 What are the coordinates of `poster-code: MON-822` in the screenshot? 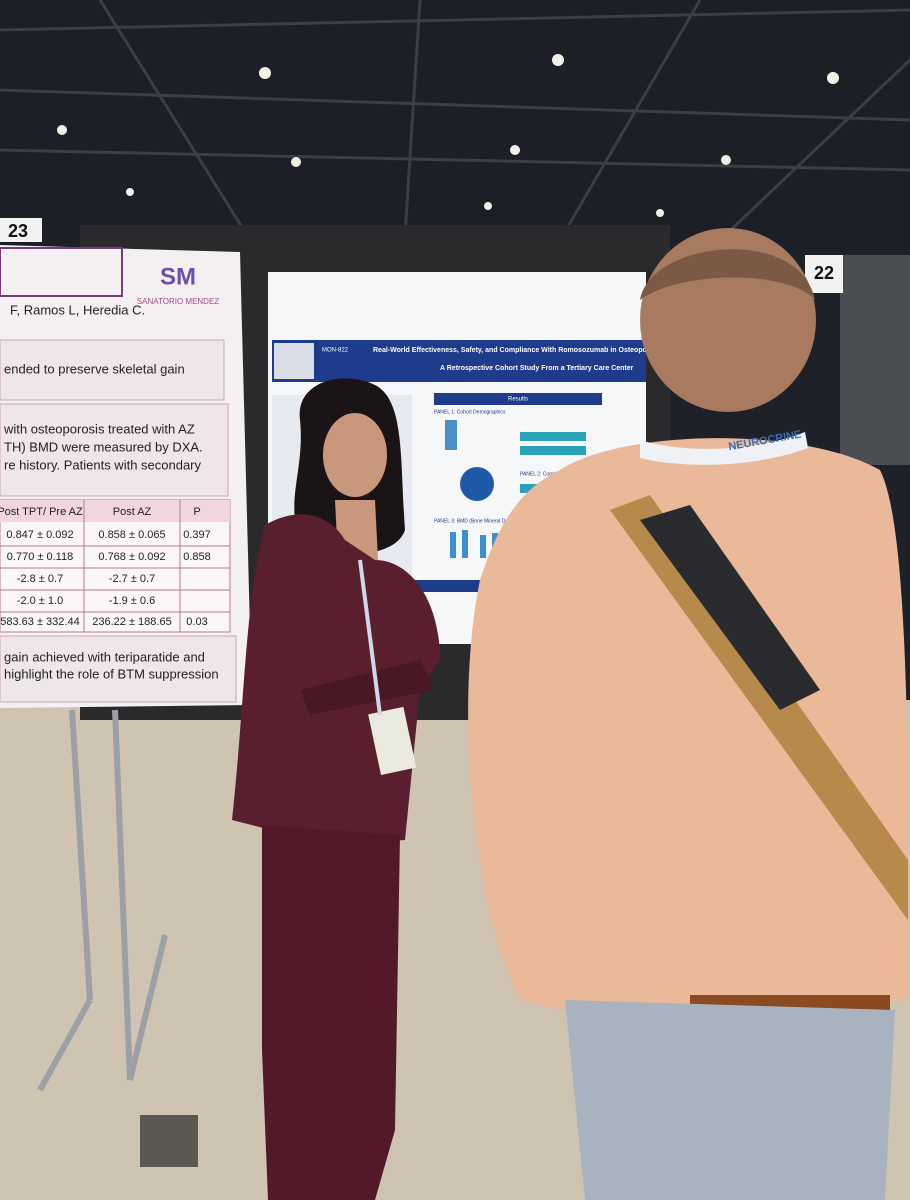 It's located at (335, 351).